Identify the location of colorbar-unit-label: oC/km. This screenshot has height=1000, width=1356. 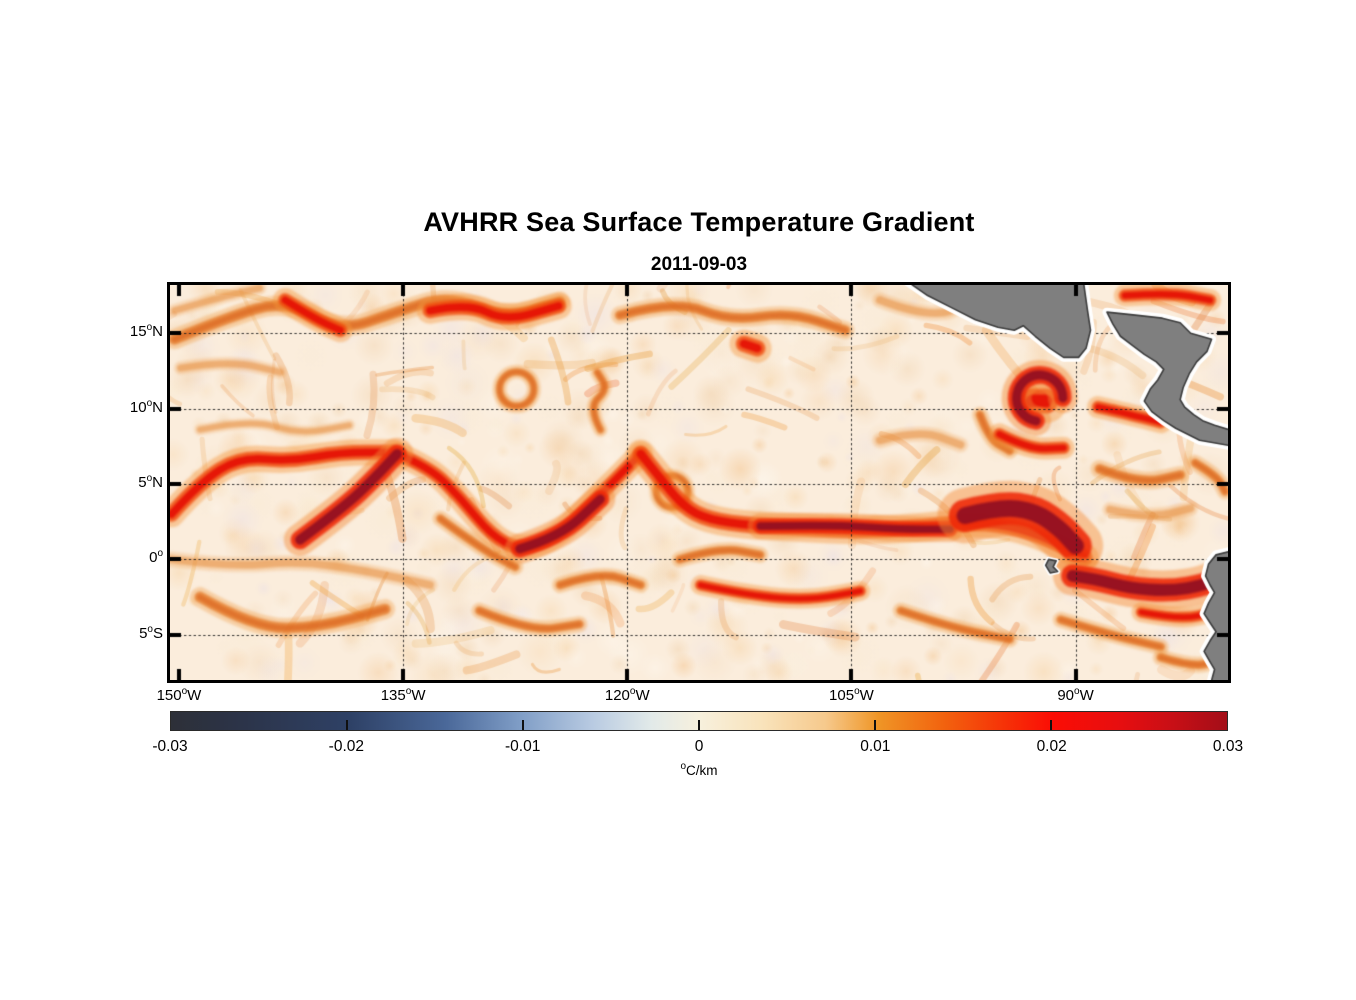
(699, 770).